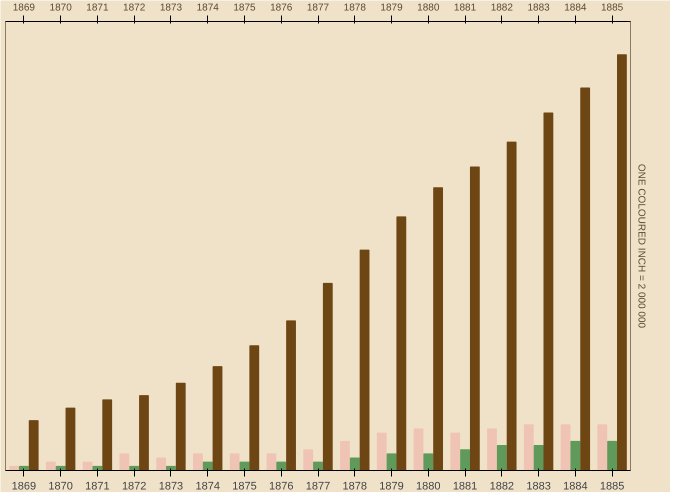 The height and width of the screenshot is (498, 676). What do you see at coordinates (575, 486) in the screenshot?
I see `category-label: 1884` at bounding box center [575, 486].